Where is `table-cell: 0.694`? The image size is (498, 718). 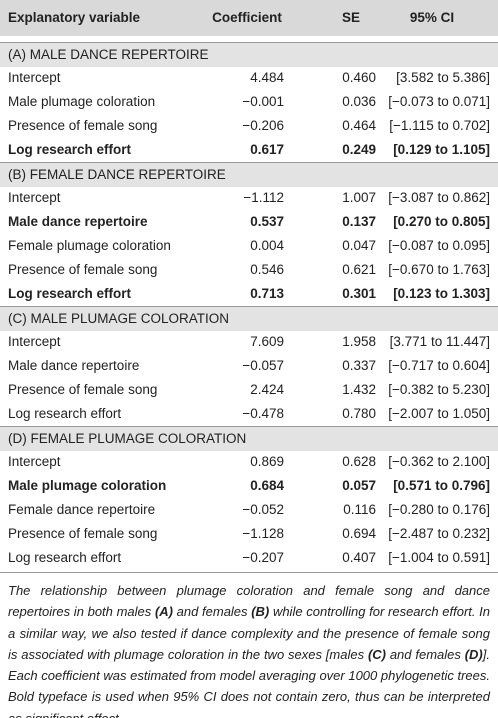 table-cell: 0.694 is located at coordinates (359, 533).